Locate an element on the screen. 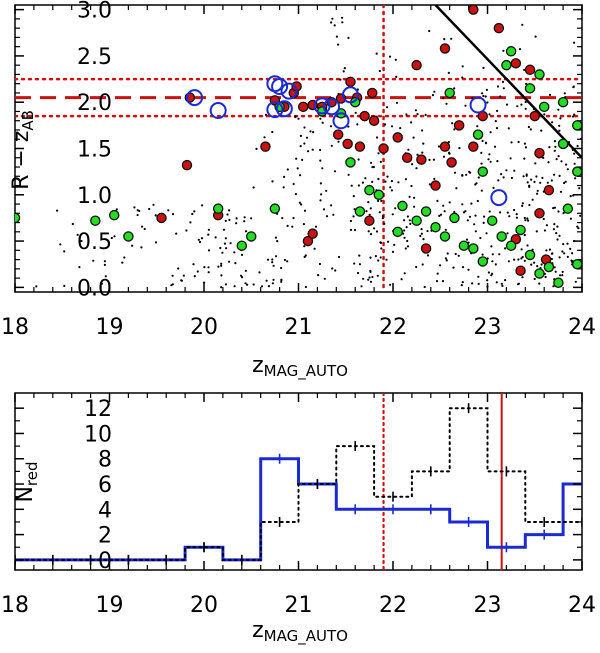 The height and width of the screenshot is (653, 600). bottom-x-tick-label: 21 is located at coordinates (299, 605).